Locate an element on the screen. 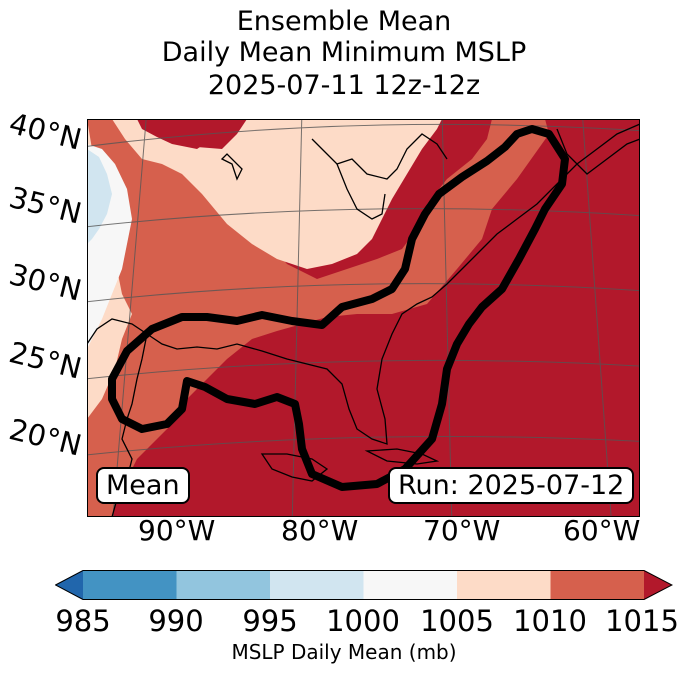  lon-label-60: 60°W is located at coordinates (602, 530).